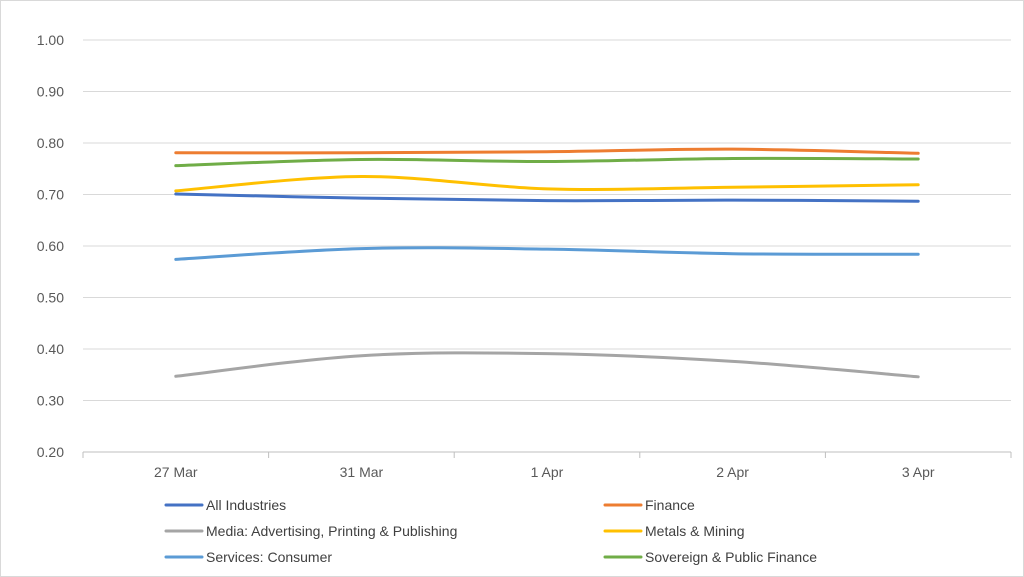 Image resolution: width=1024 pixels, height=577 pixels. Describe the element at coordinates (50, 40) in the screenshot. I see `y-tick-label: 1.00` at that location.